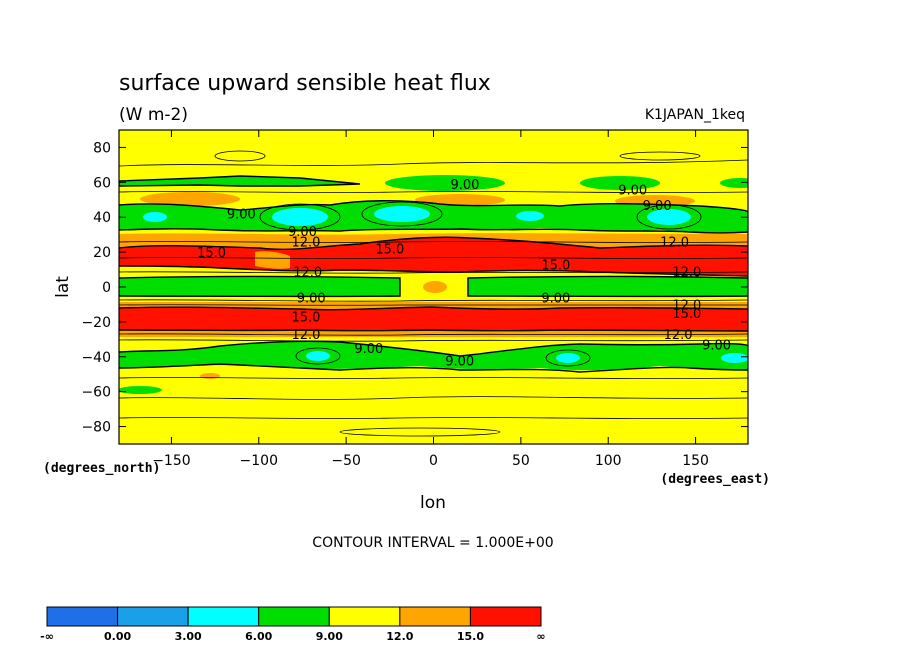 The image size is (904, 654). Describe the element at coordinates (540, 636) in the screenshot. I see `colorbar-label: ∞` at that location.